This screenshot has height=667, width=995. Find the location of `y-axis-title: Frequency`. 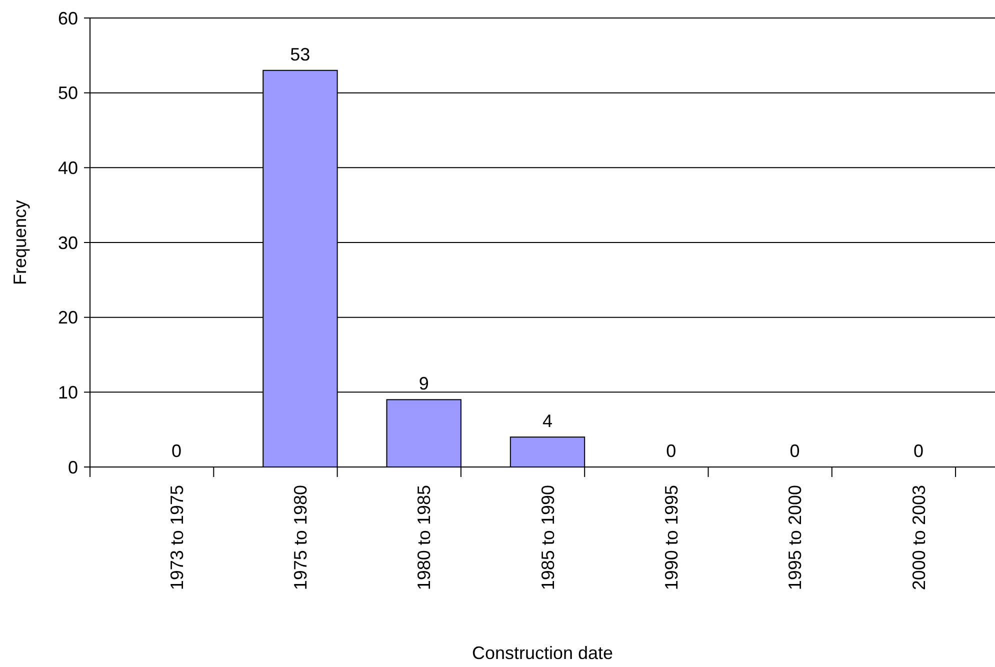

y-axis-title: Frequency is located at coordinates (20, 243).